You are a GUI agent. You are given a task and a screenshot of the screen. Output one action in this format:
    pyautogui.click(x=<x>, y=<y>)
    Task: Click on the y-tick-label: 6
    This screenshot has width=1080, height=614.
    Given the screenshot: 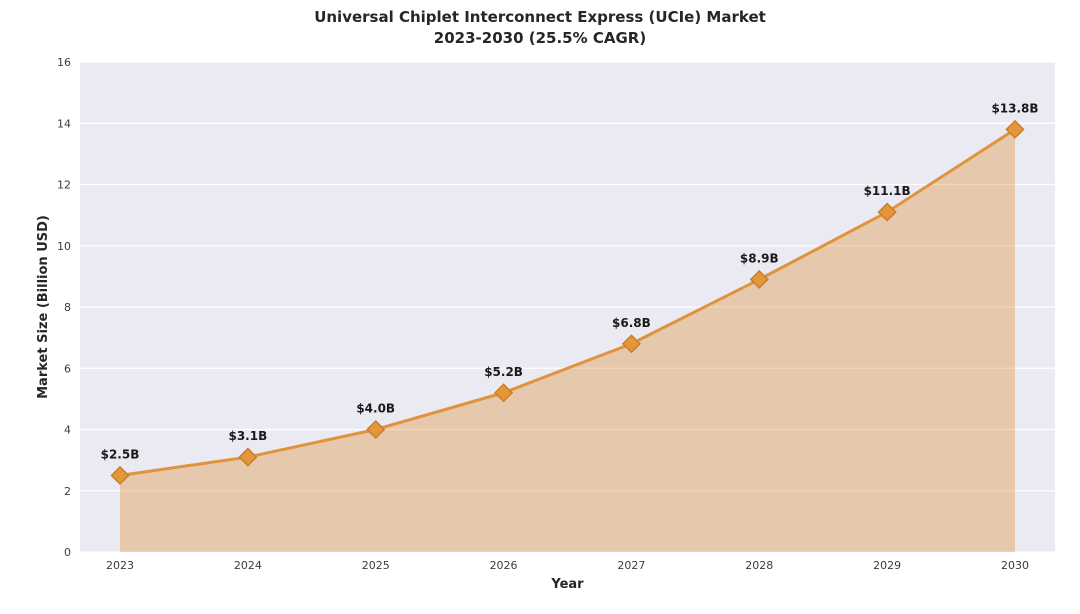 What is the action you would take?
    pyautogui.click(x=67, y=368)
    